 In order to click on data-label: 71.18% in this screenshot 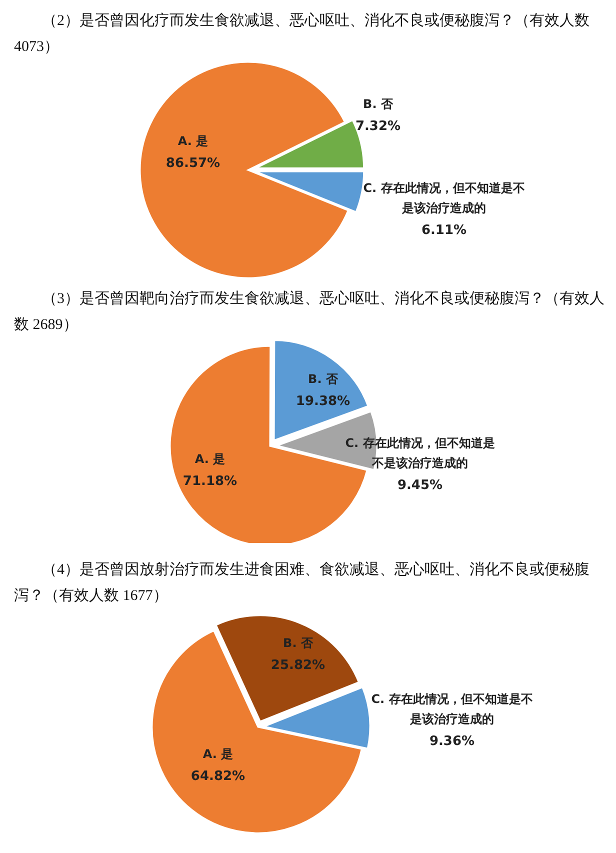, I will do `click(210, 481)`.